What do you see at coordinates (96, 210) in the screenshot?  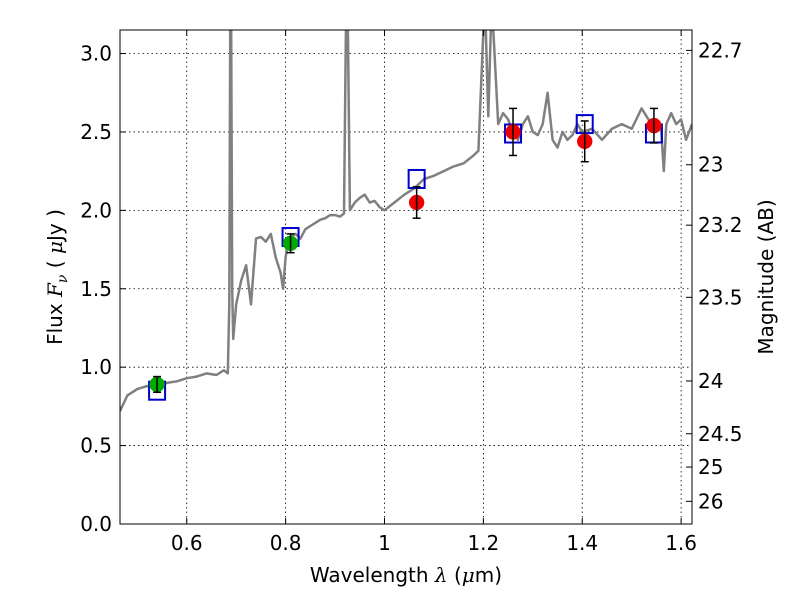 I see `y-tick-label: 2.0` at bounding box center [96, 210].